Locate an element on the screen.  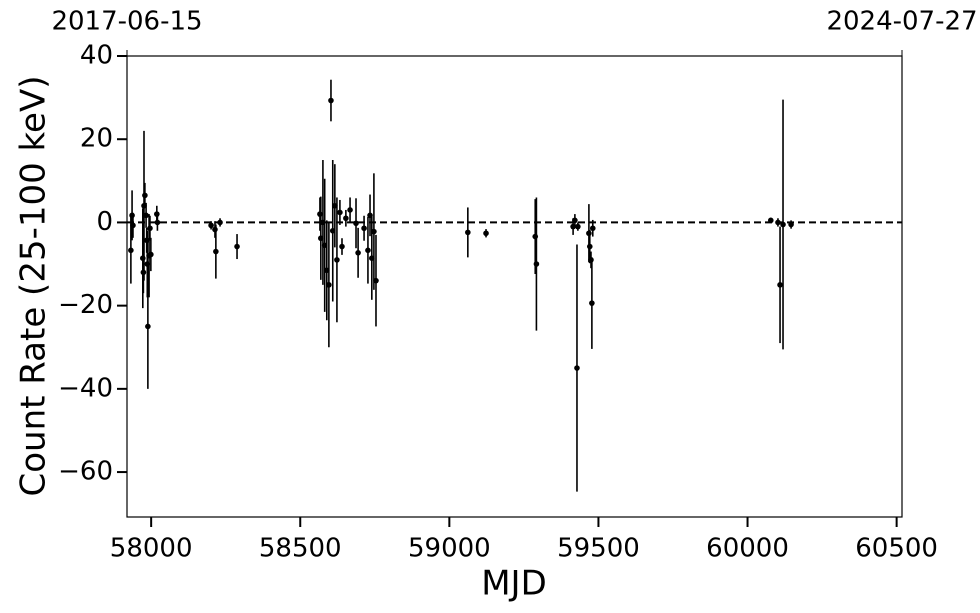
y-tick-label: −40 is located at coordinates (85, 388).